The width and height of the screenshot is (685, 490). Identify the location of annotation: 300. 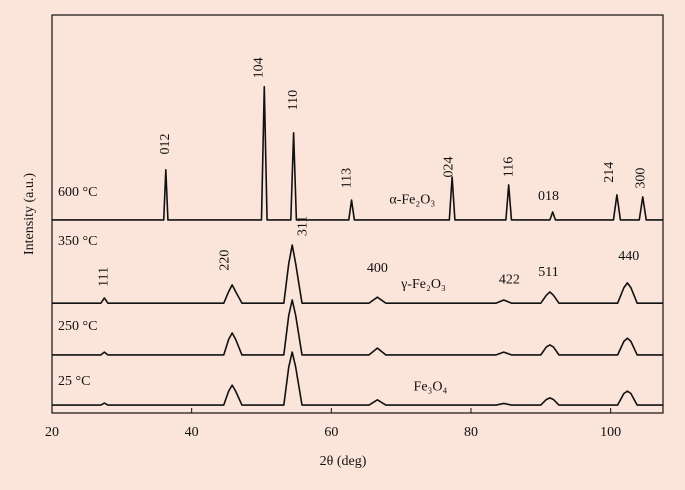
(641, 178).